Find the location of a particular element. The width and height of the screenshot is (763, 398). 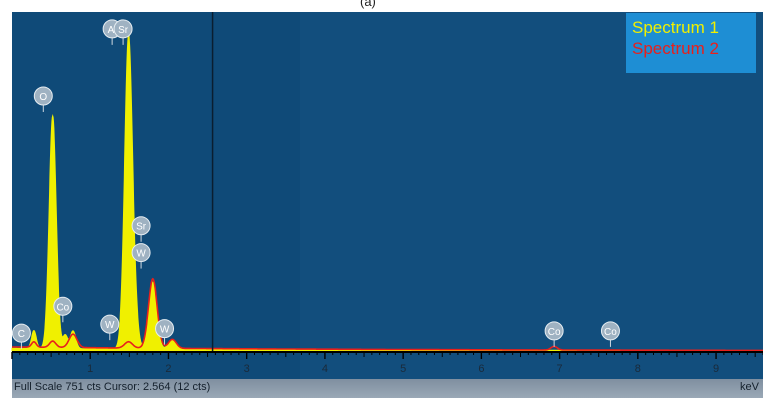

legend-item-spectrum-1: Spectrum 1 is located at coordinates (675, 27).